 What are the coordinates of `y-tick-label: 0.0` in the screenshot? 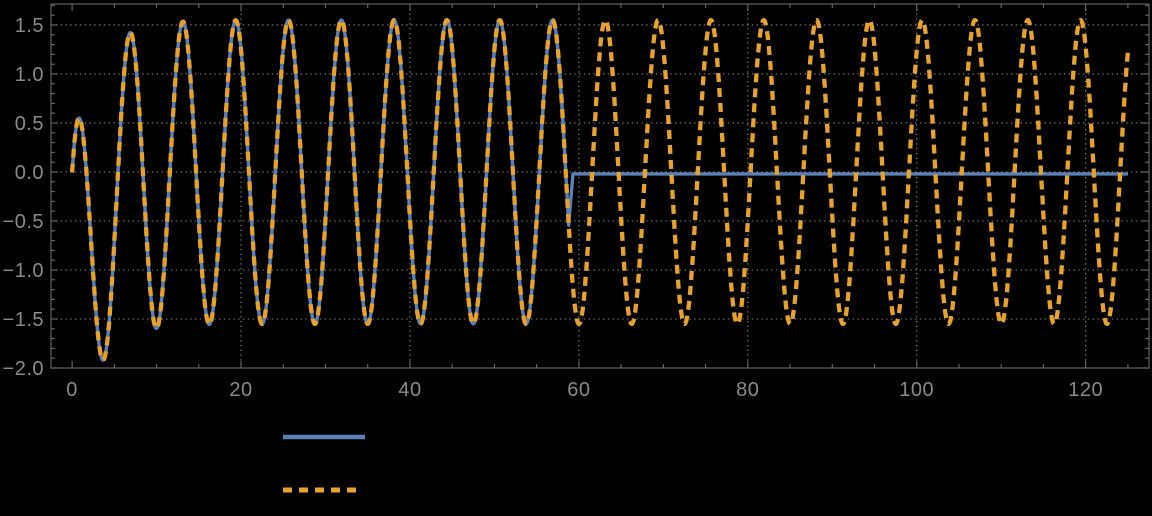 It's located at (29, 173).